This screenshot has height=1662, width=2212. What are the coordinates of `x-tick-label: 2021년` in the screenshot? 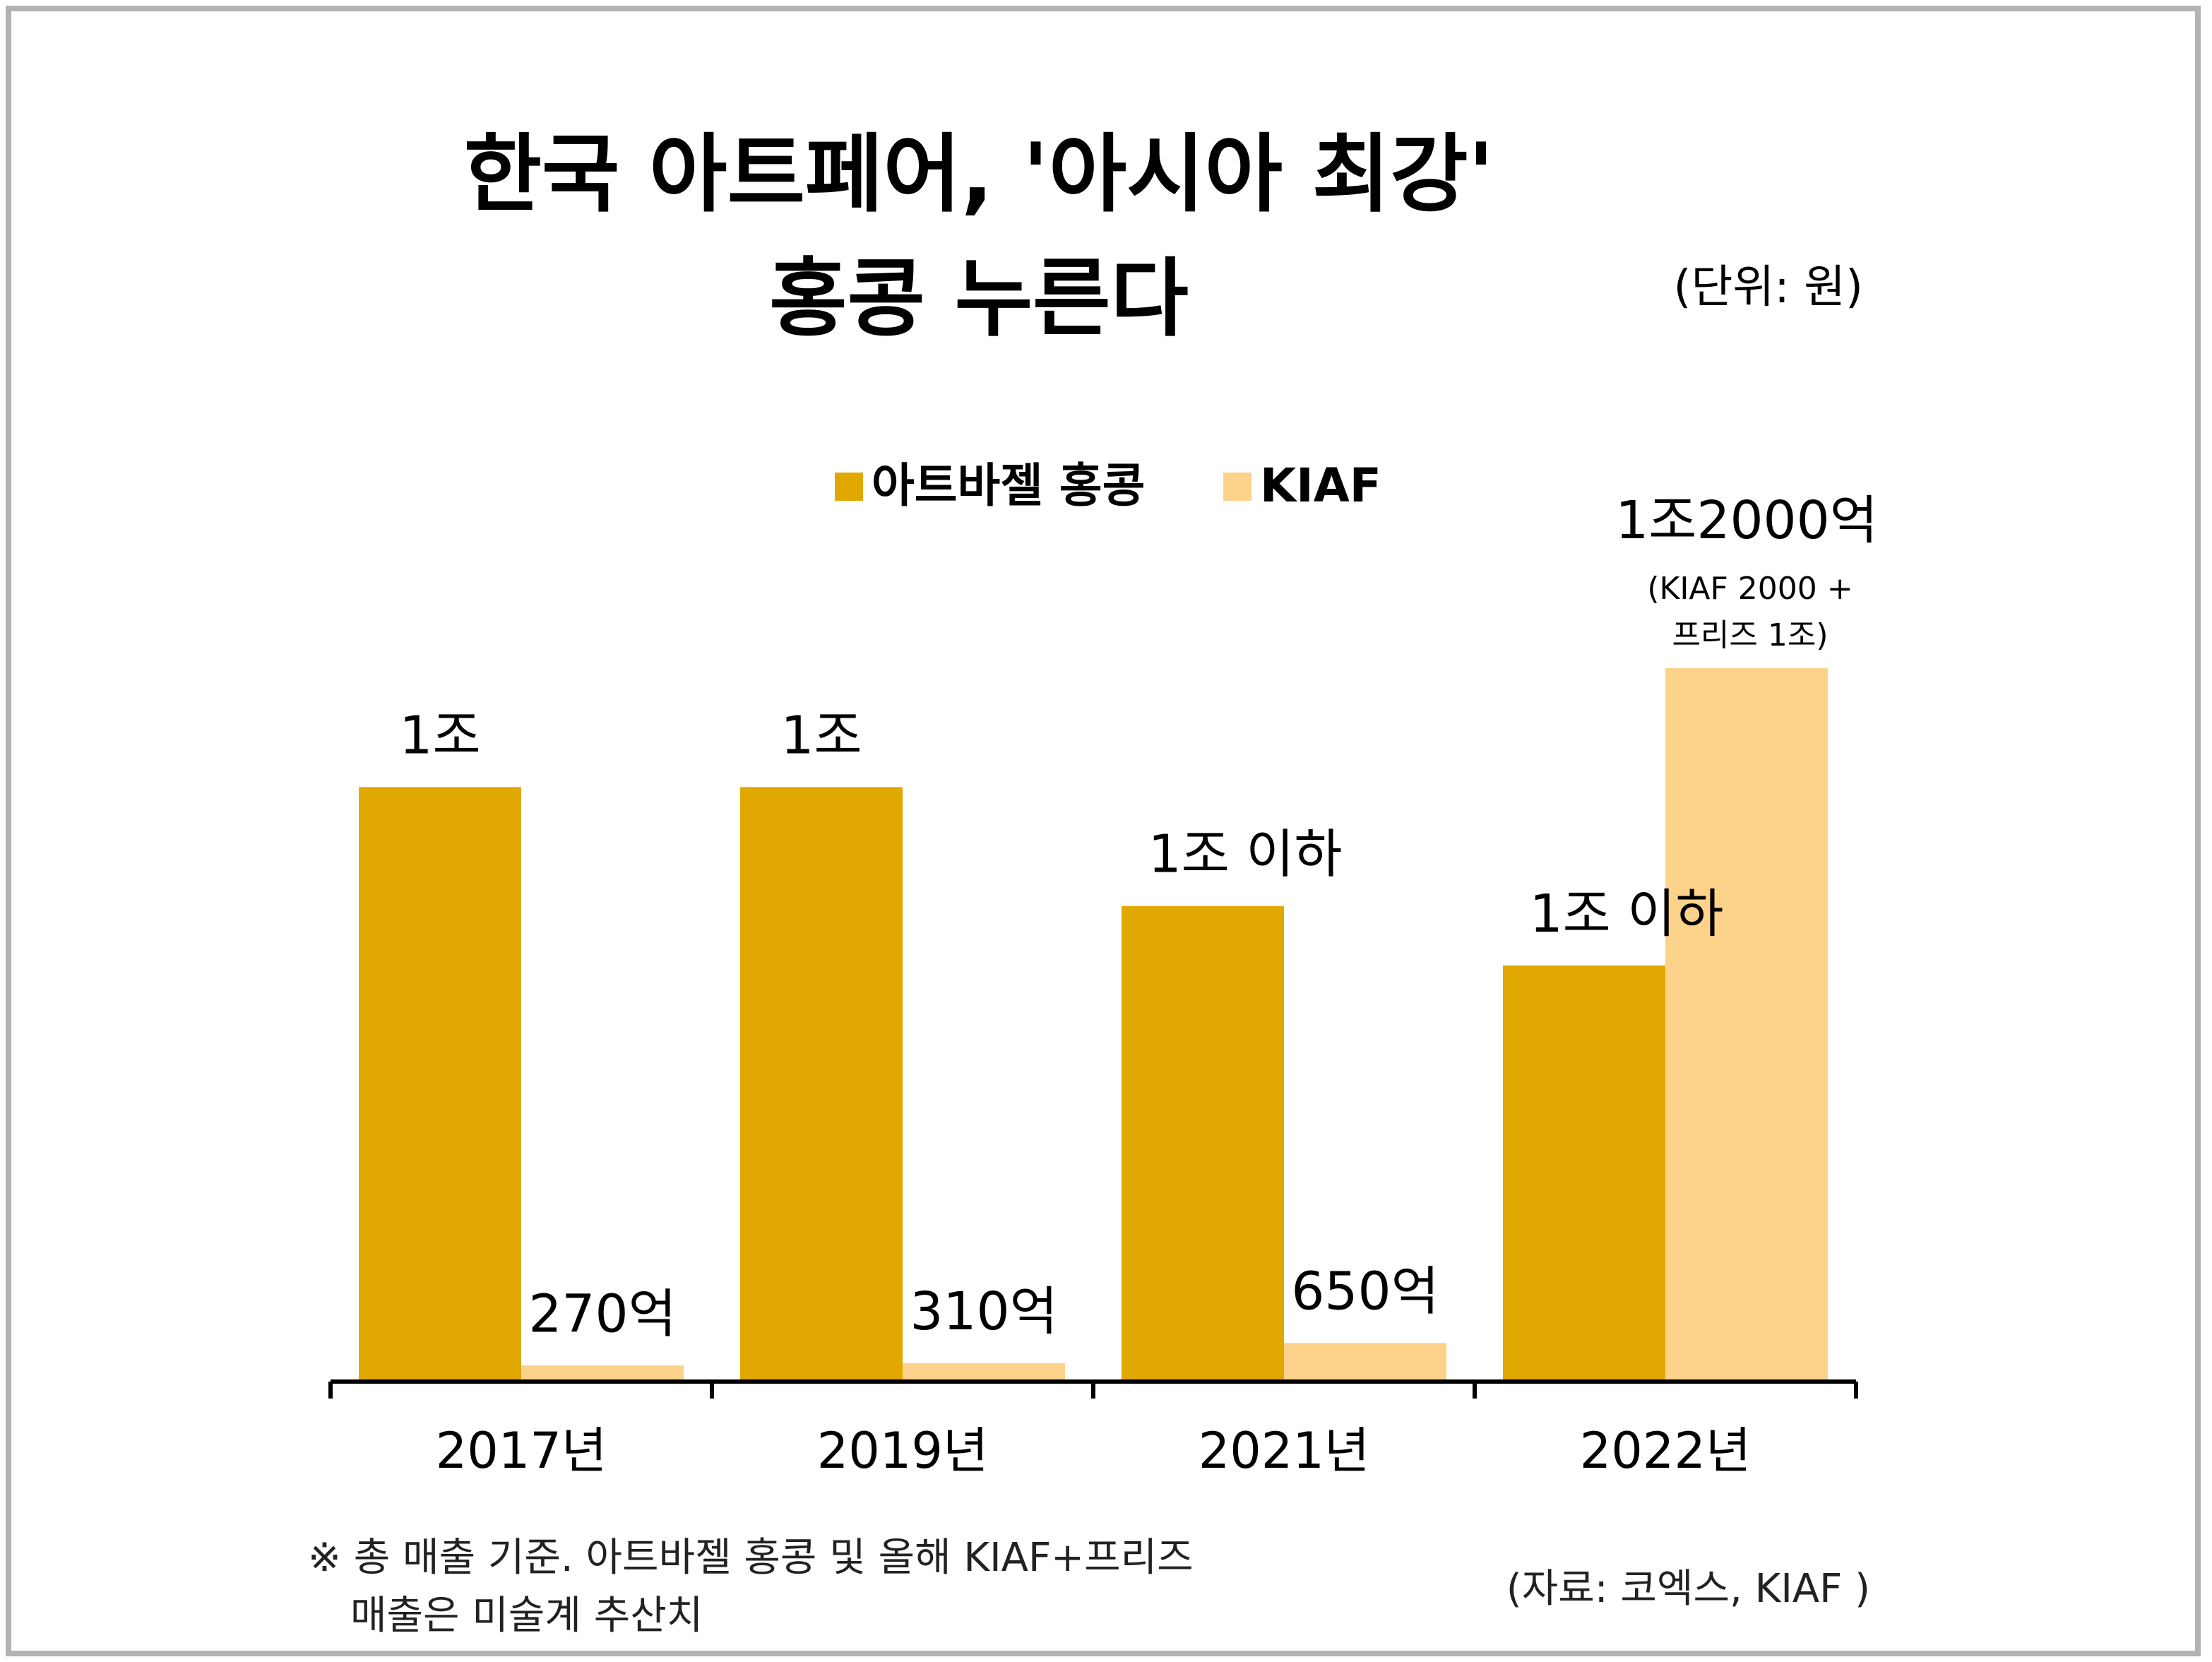 It's located at (1284, 1451).